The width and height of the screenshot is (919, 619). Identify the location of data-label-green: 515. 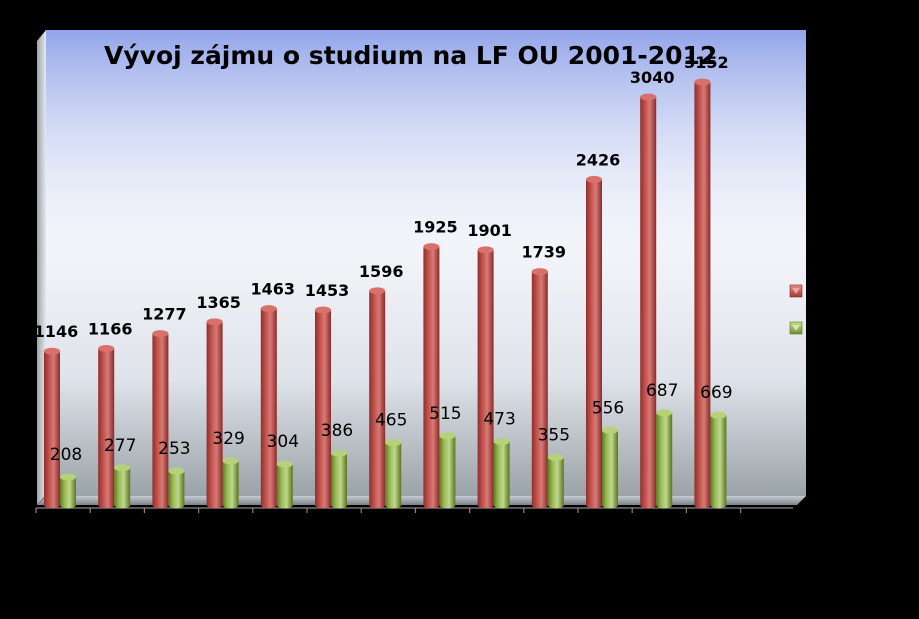
(445, 414).